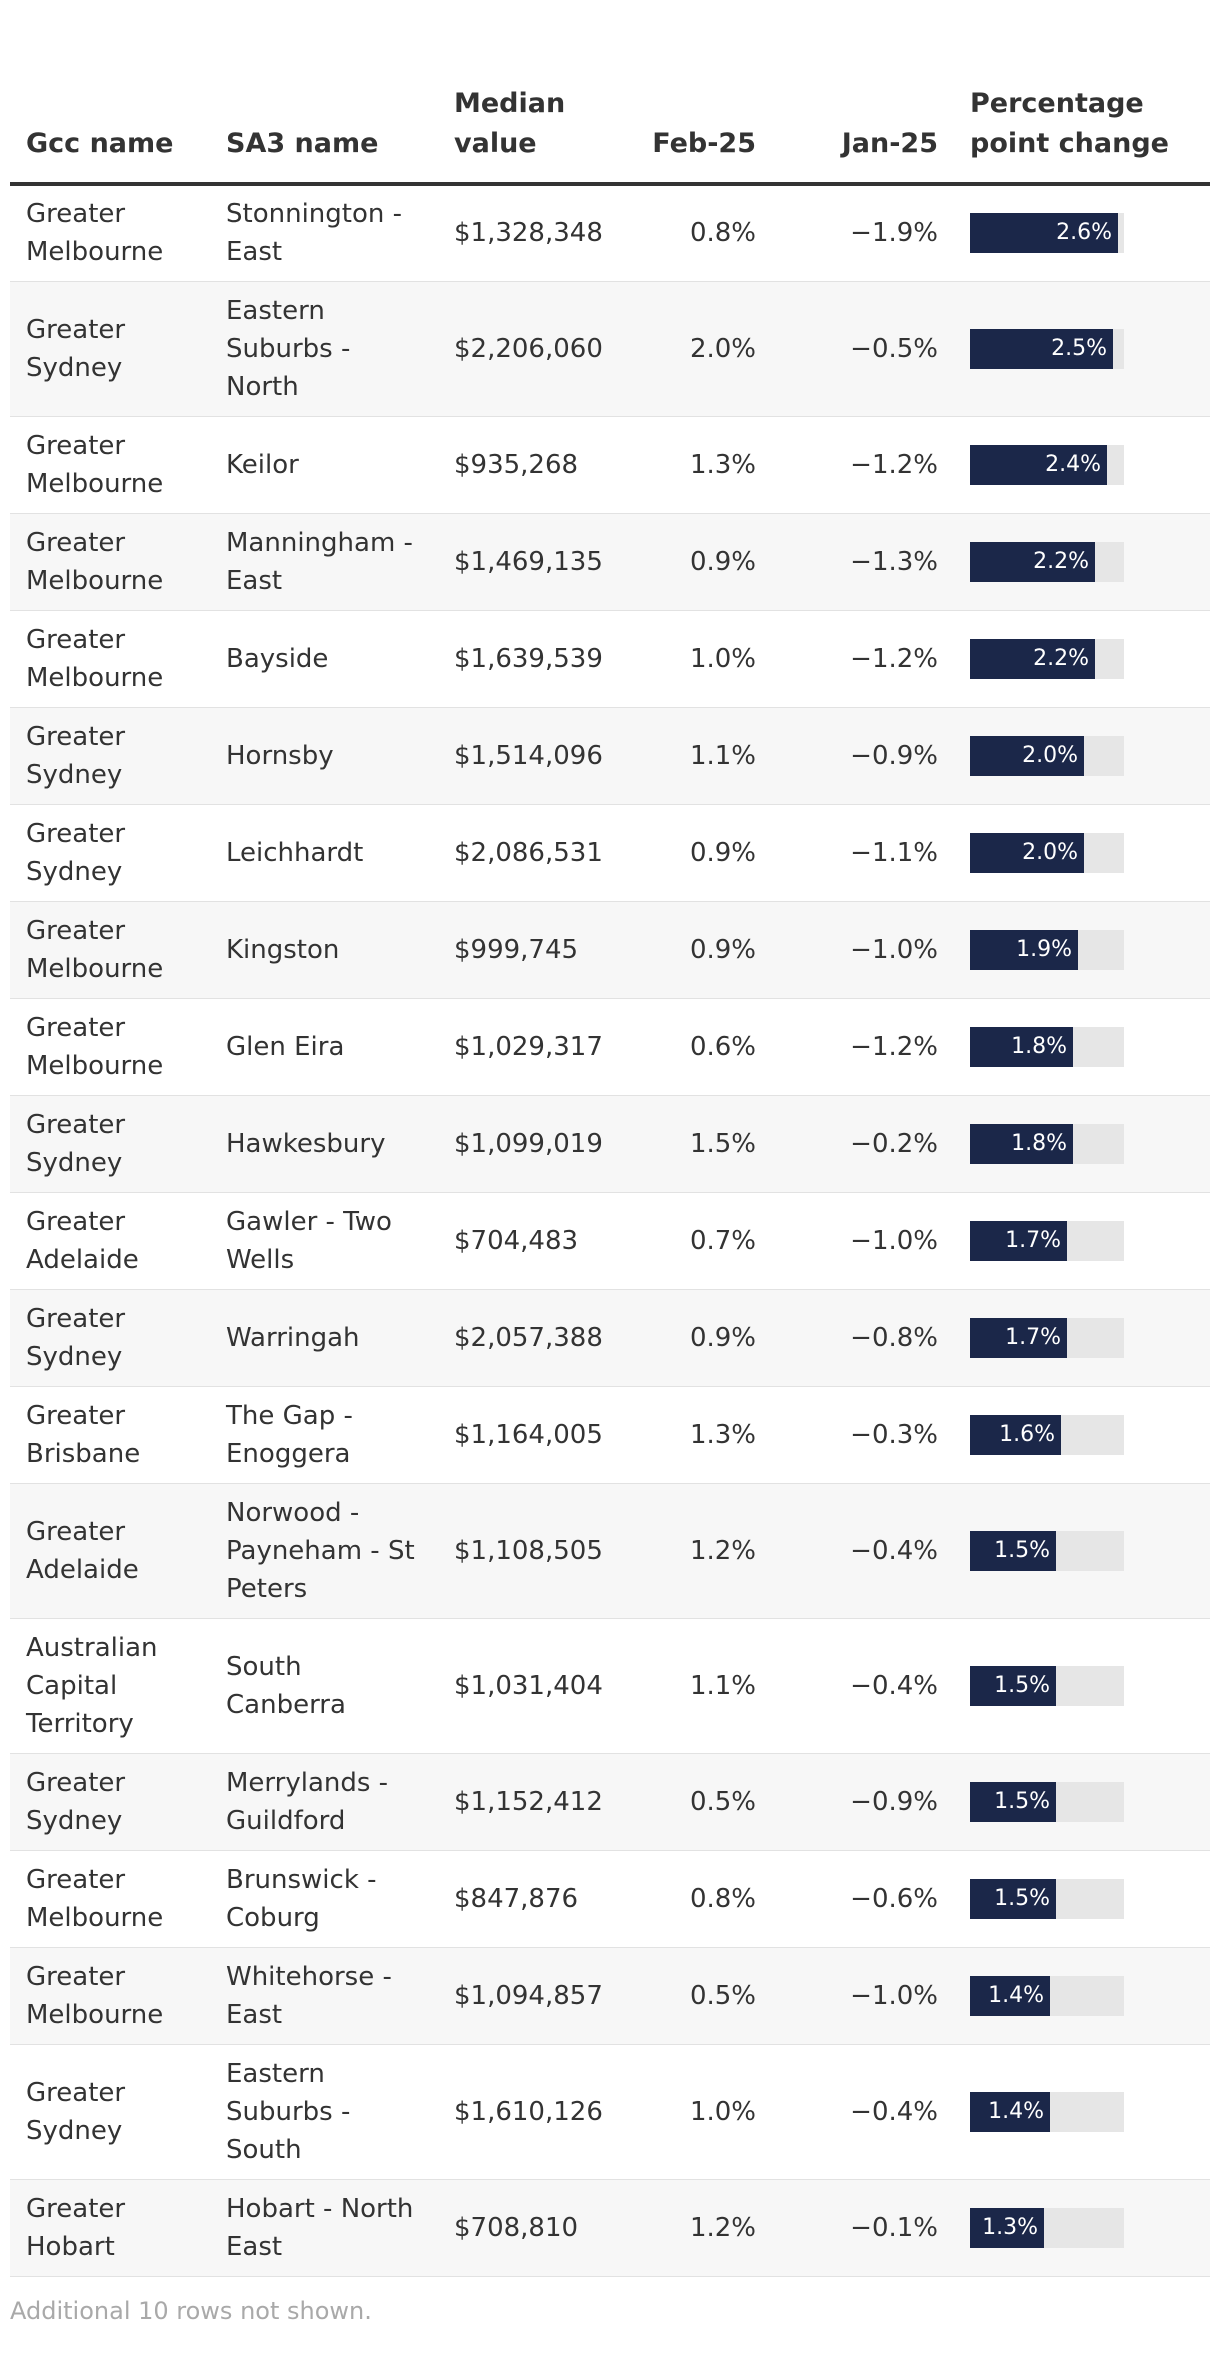 The width and height of the screenshot is (1220, 2362). Describe the element at coordinates (520, 1551) in the screenshot. I see `median-value-cell: $1,108,505` at that location.